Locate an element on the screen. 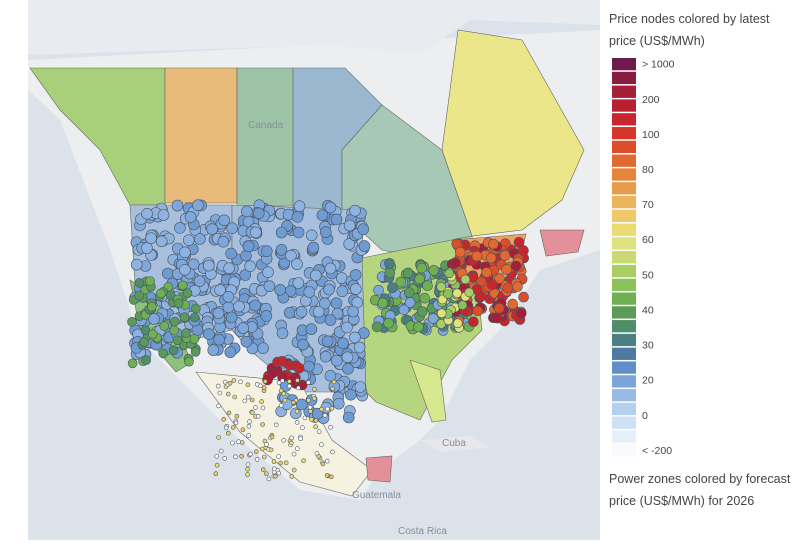  legend-tick-label: 60 is located at coordinates (648, 240).